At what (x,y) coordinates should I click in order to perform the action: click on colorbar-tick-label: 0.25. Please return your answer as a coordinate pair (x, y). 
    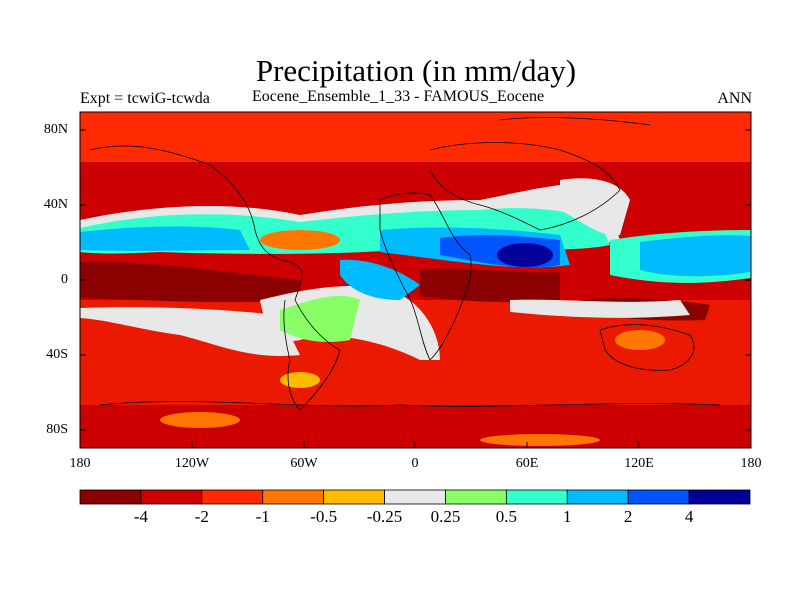
    Looking at the image, I should click on (445, 516).